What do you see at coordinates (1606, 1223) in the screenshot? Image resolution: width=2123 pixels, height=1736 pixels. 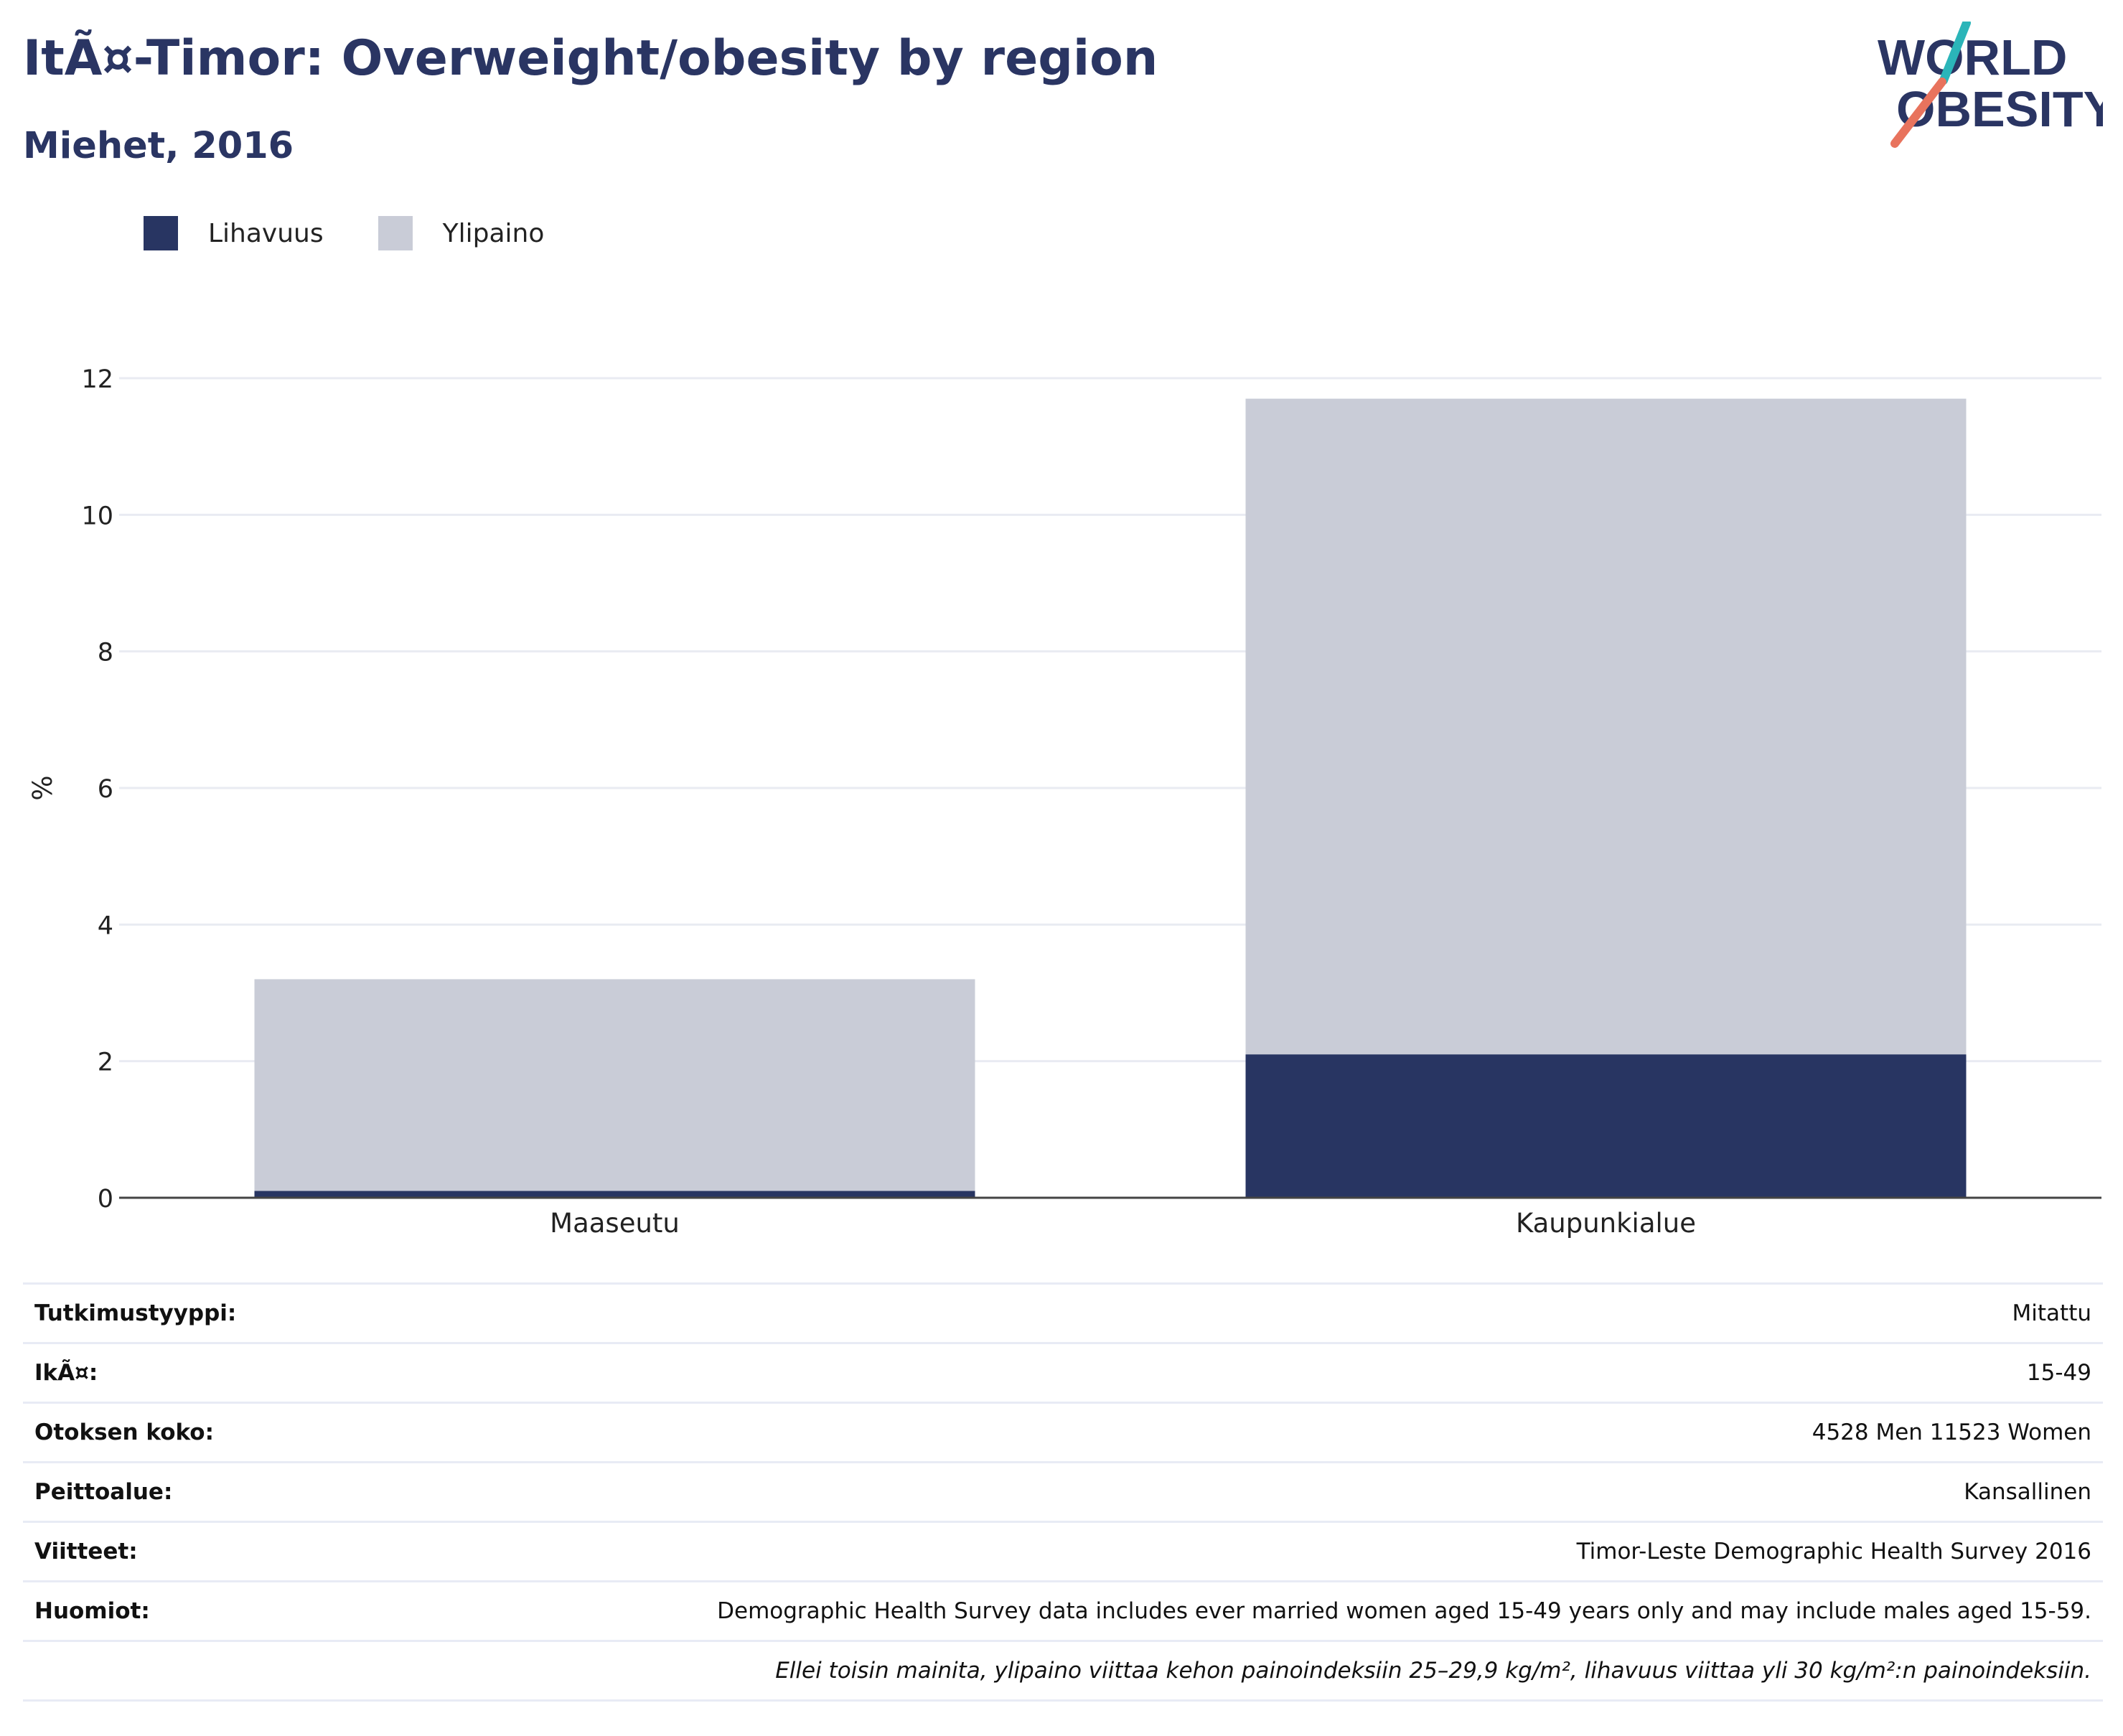 I see `x-tick-label: Kaupunkialue` at bounding box center [1606, 1223].